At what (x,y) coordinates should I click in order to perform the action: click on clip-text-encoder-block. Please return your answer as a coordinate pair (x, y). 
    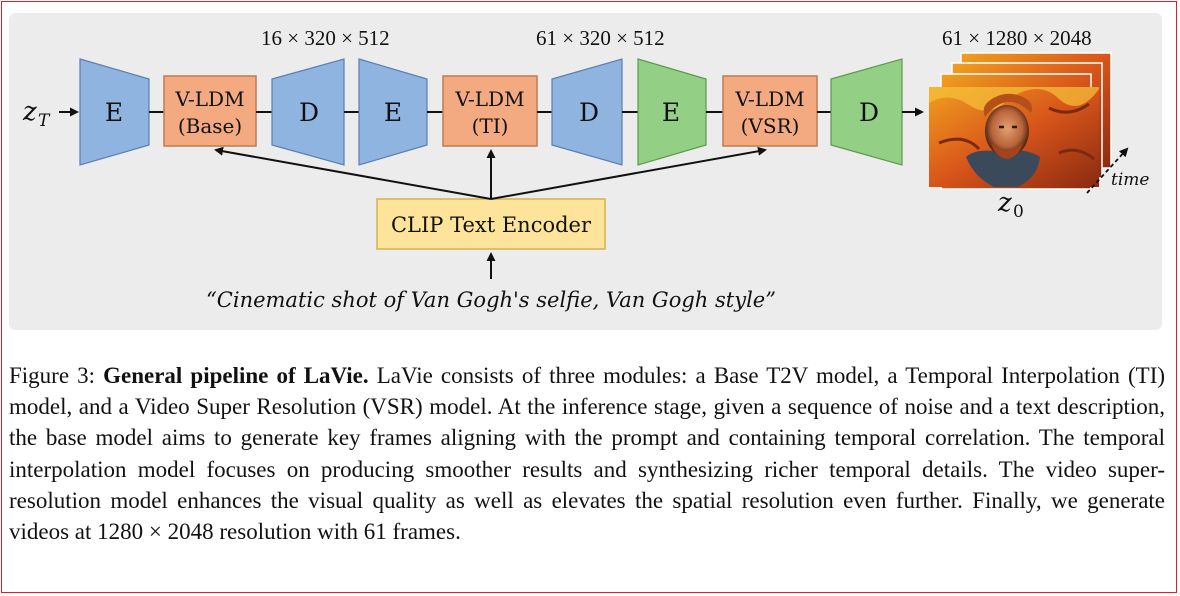
    Looking at the image, I should click on (491, 224).